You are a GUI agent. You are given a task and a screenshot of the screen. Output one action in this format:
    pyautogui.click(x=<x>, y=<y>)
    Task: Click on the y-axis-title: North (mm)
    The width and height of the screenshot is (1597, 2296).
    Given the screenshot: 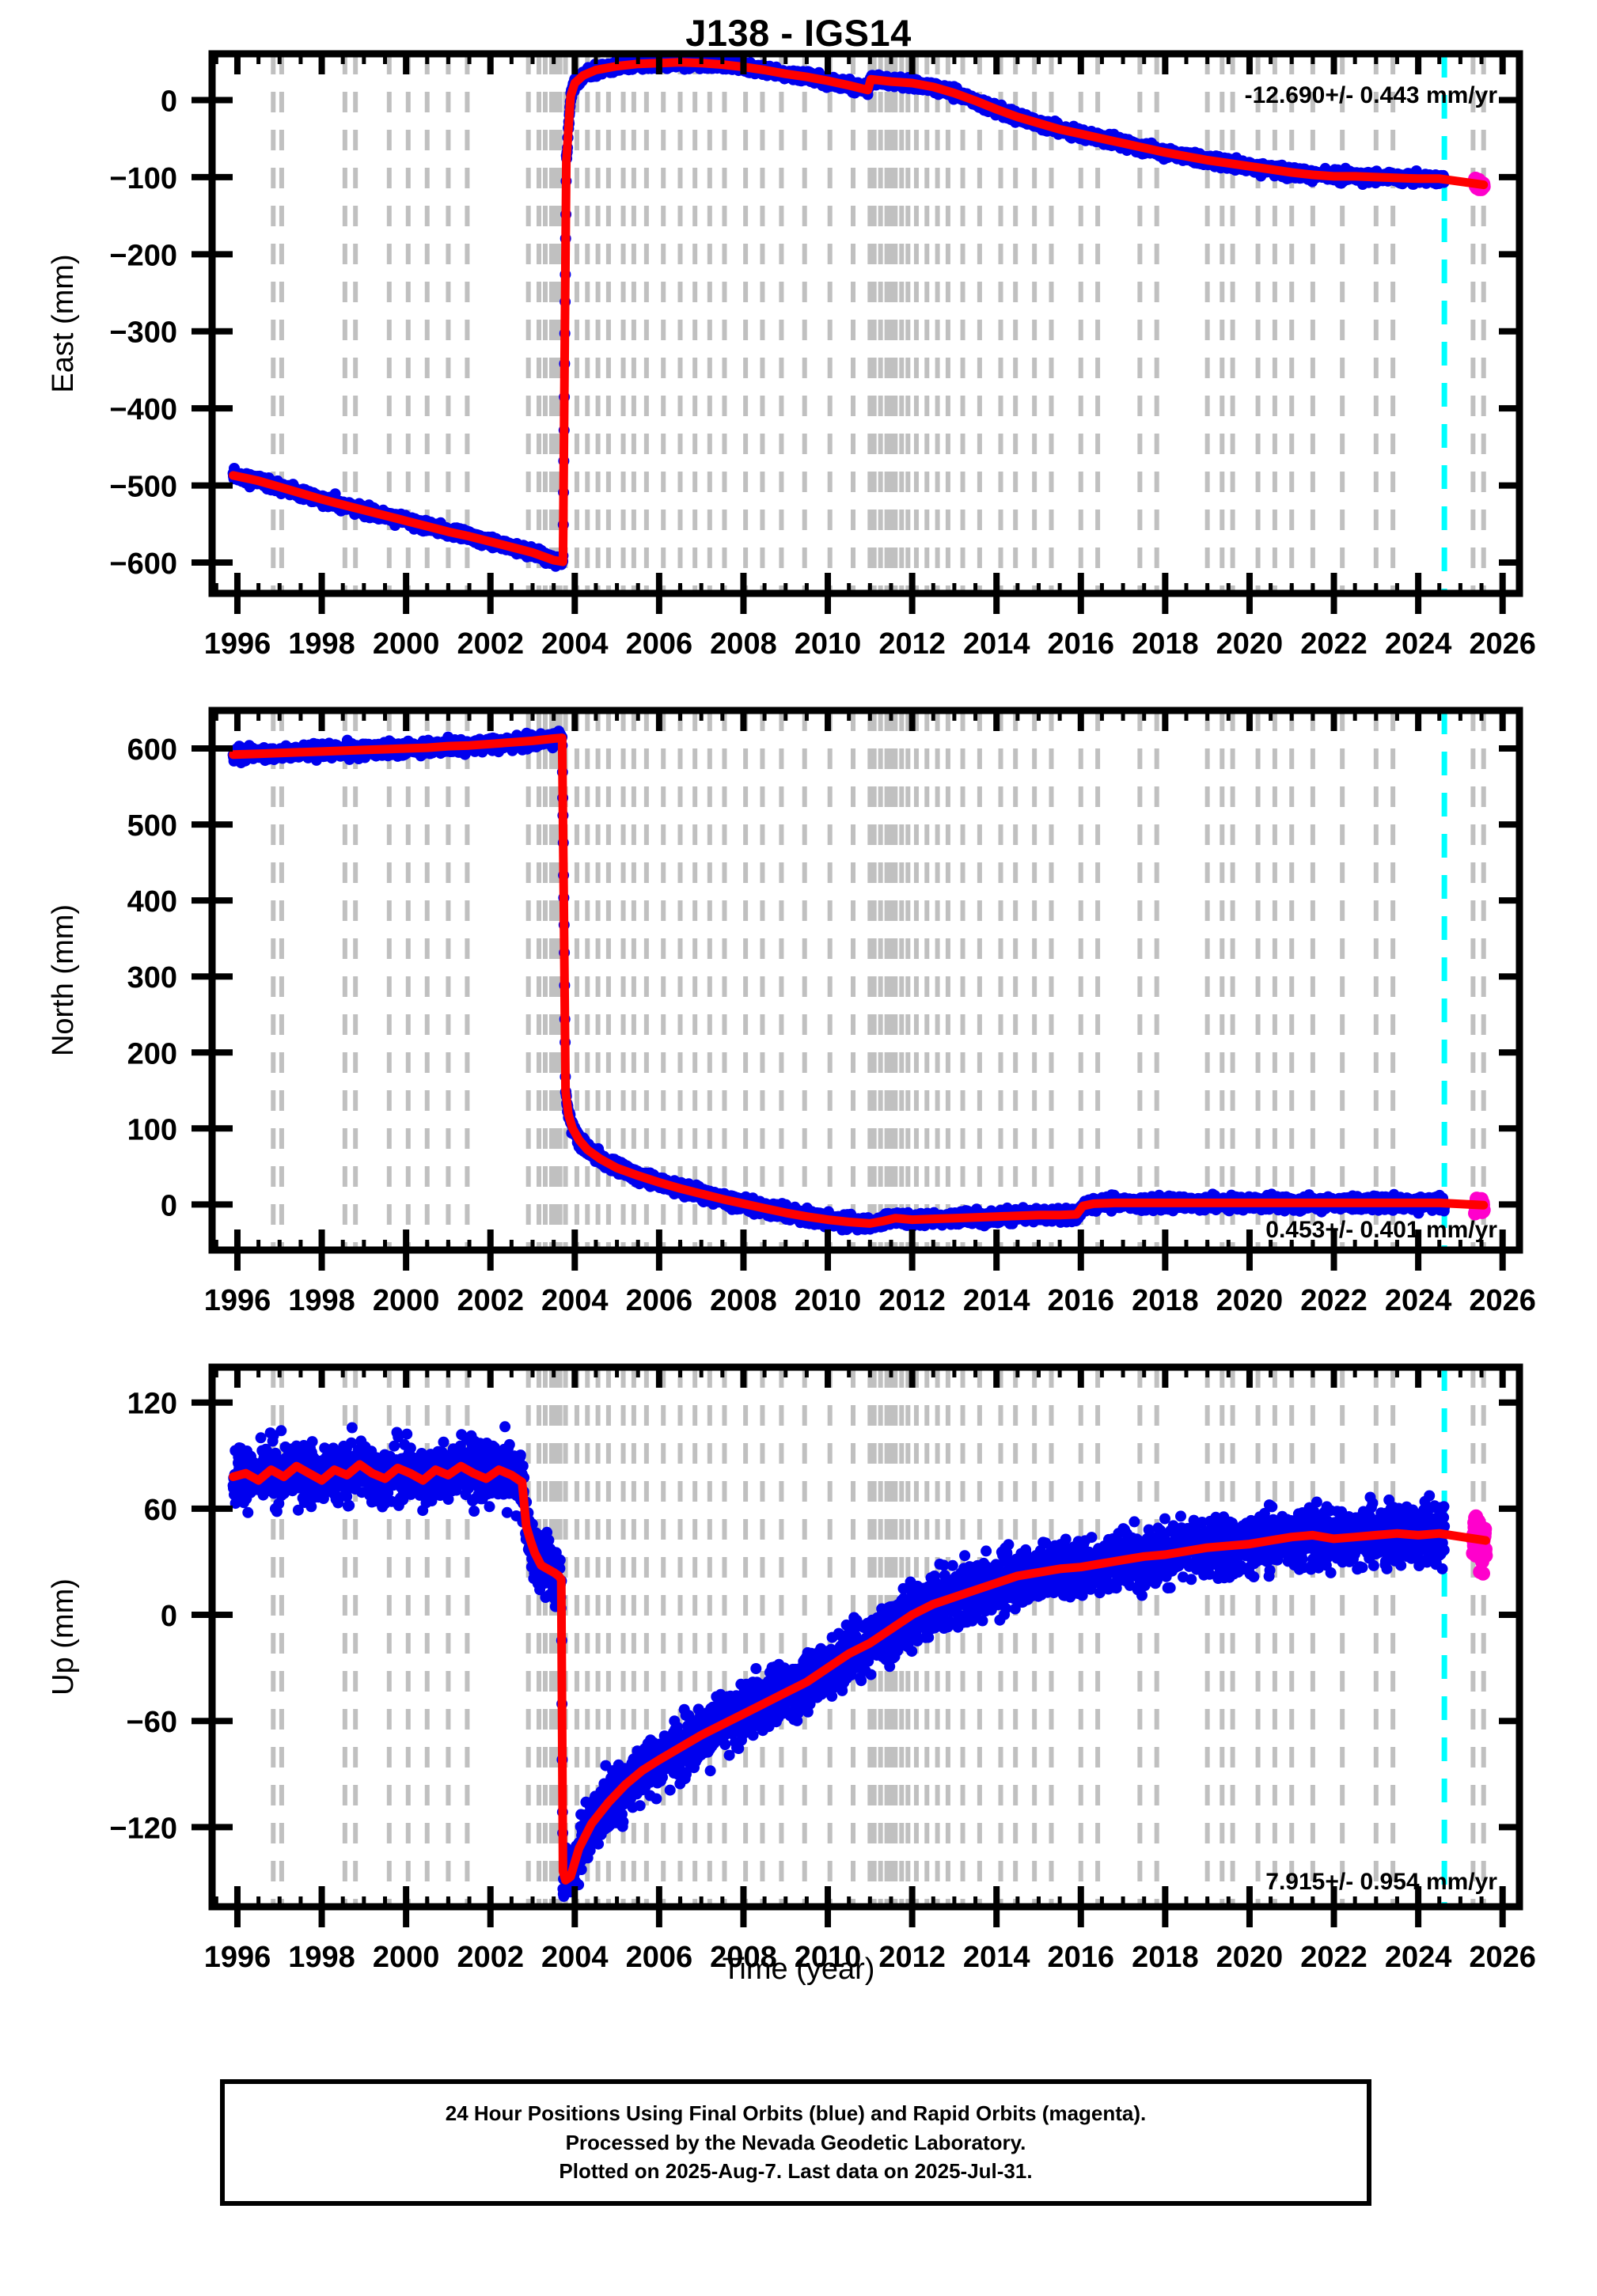 What is the action you would take?
    pyautogui.click(x=64, y=980)
    